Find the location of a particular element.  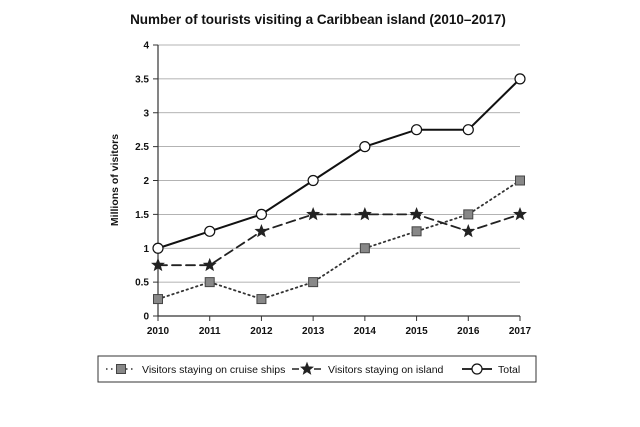

x-tick-label: 2014 is located at coordinates (365, 331).